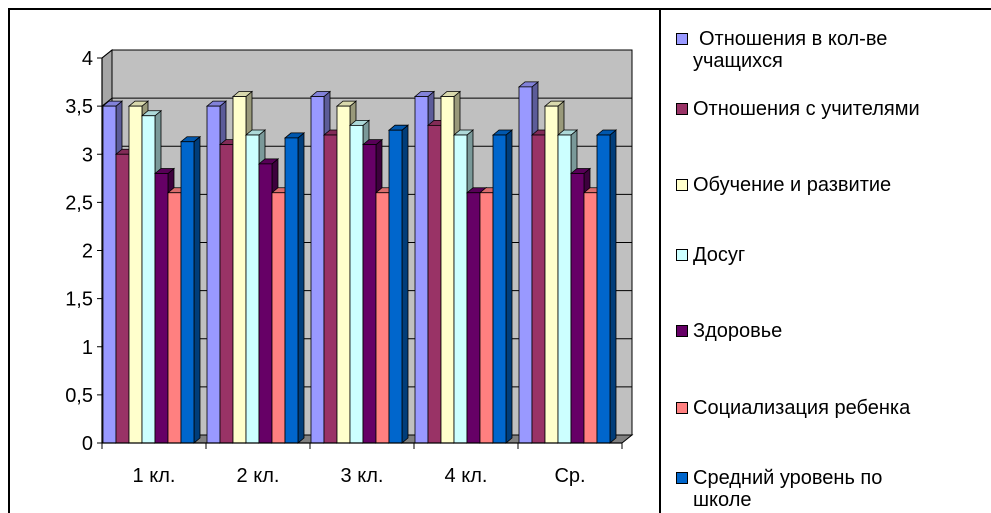 The image size is (991, 513). Describe the element at coordinates (660, 260) in the screenshot. I see `legend-divider` at that location.